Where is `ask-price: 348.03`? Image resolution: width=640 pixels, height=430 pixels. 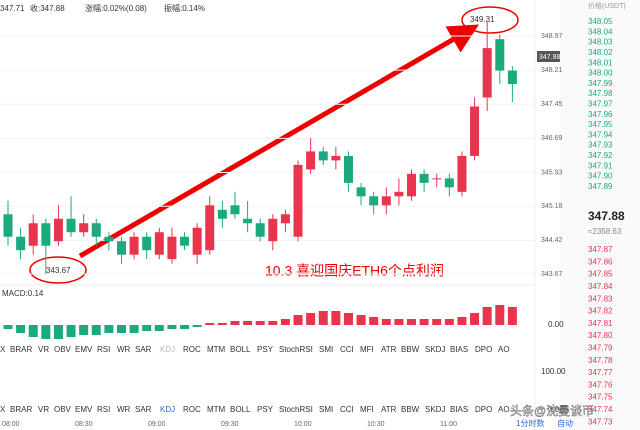
ask-price: 348.03 is located at coordinates (600, 42).